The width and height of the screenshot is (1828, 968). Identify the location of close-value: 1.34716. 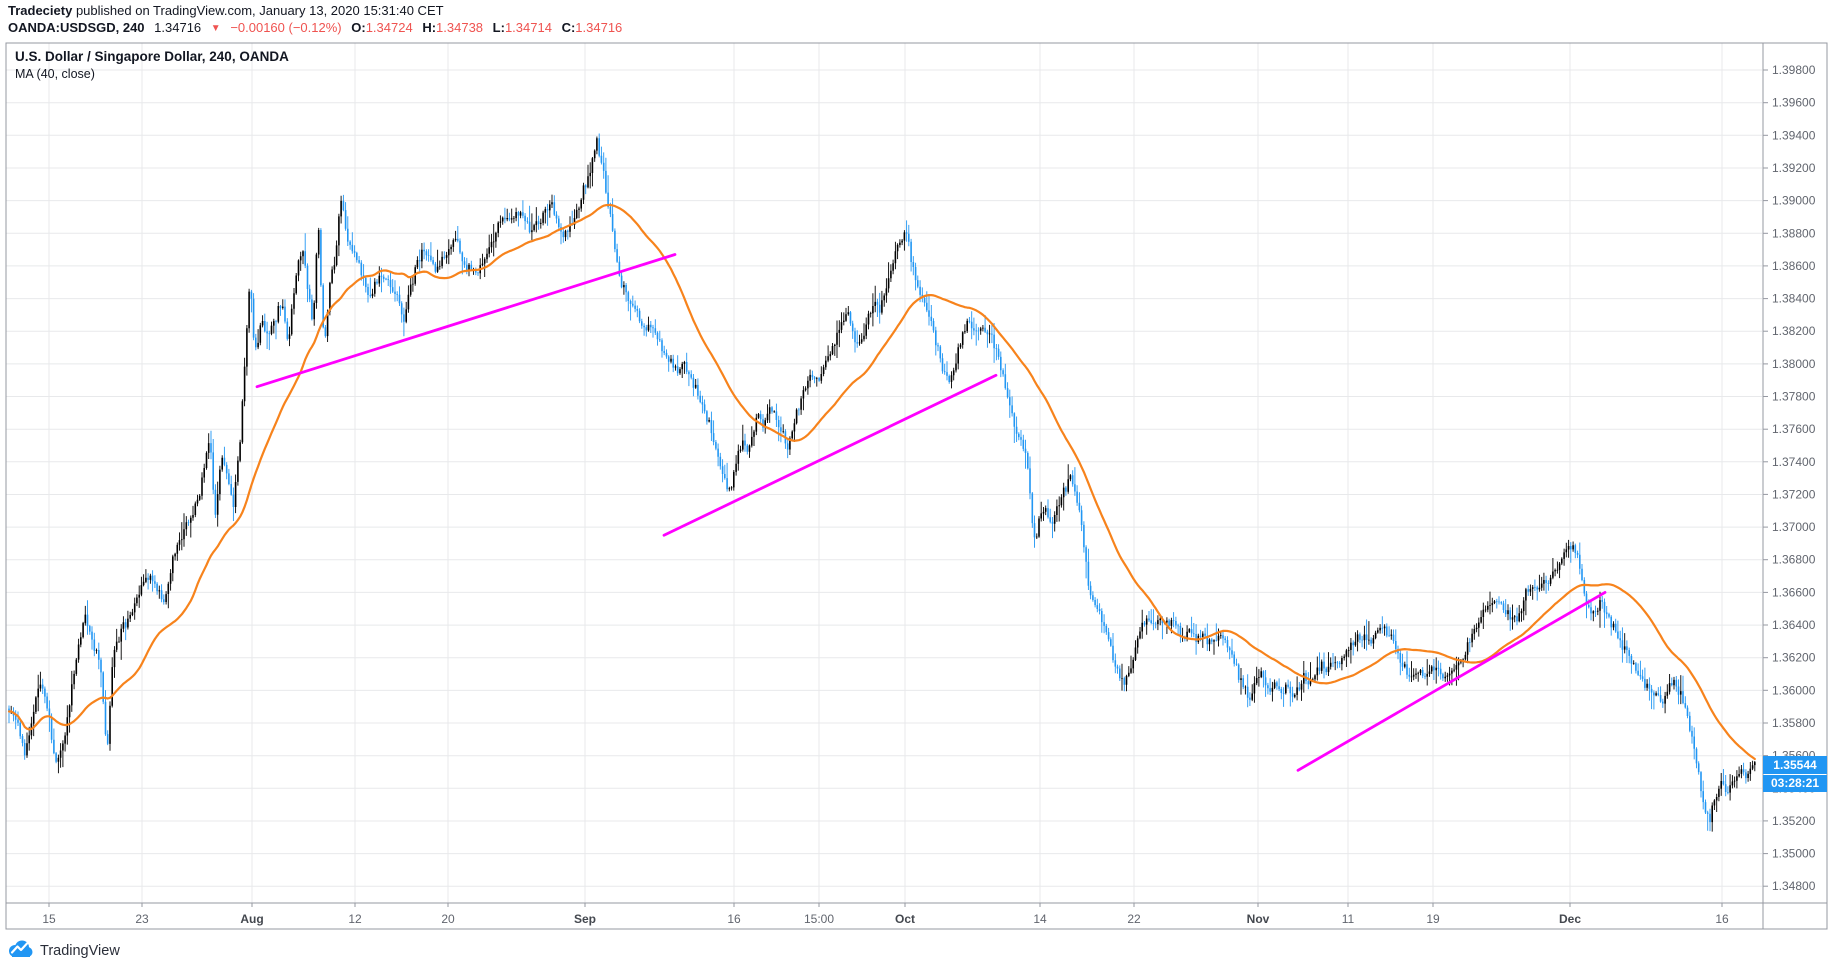
(599, 27).